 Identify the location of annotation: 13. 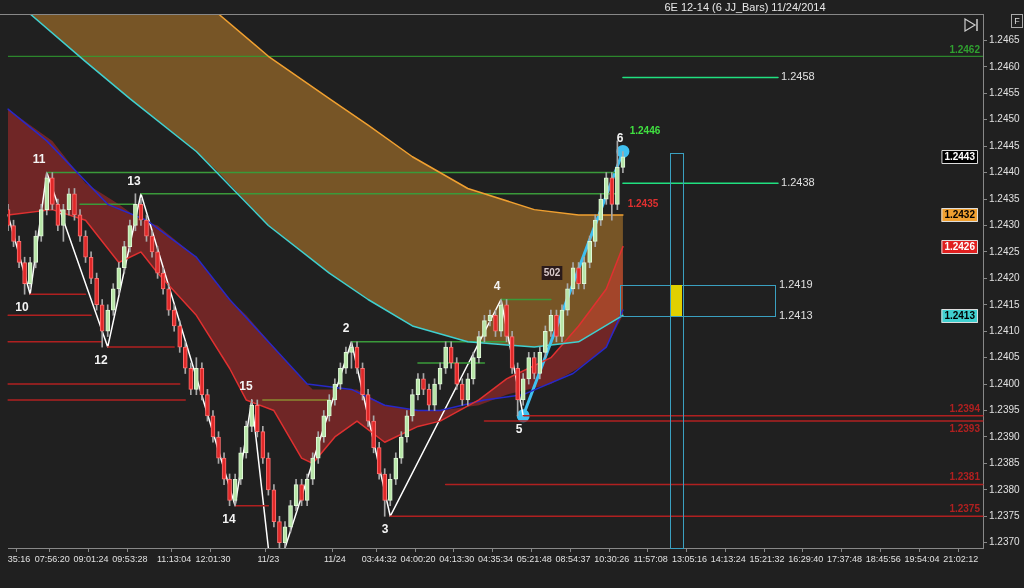
(134, 181).